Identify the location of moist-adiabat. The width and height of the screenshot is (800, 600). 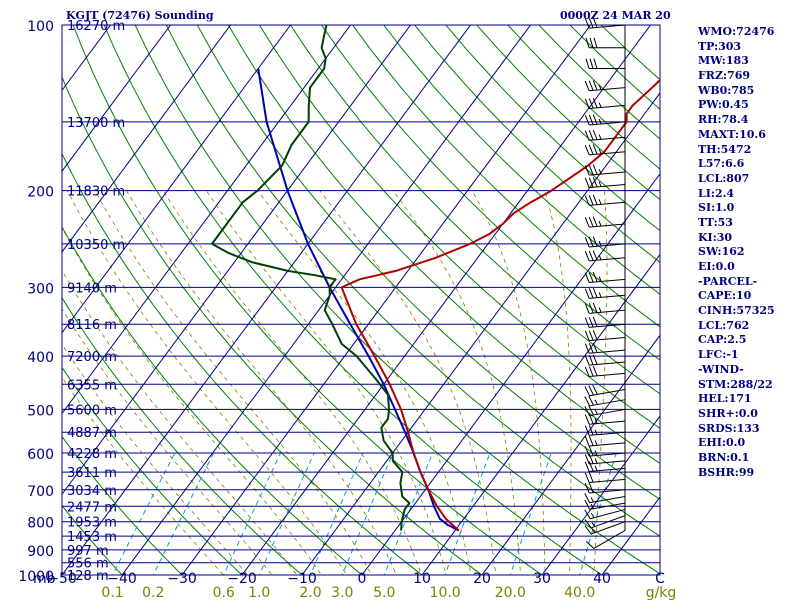
(558, 382).